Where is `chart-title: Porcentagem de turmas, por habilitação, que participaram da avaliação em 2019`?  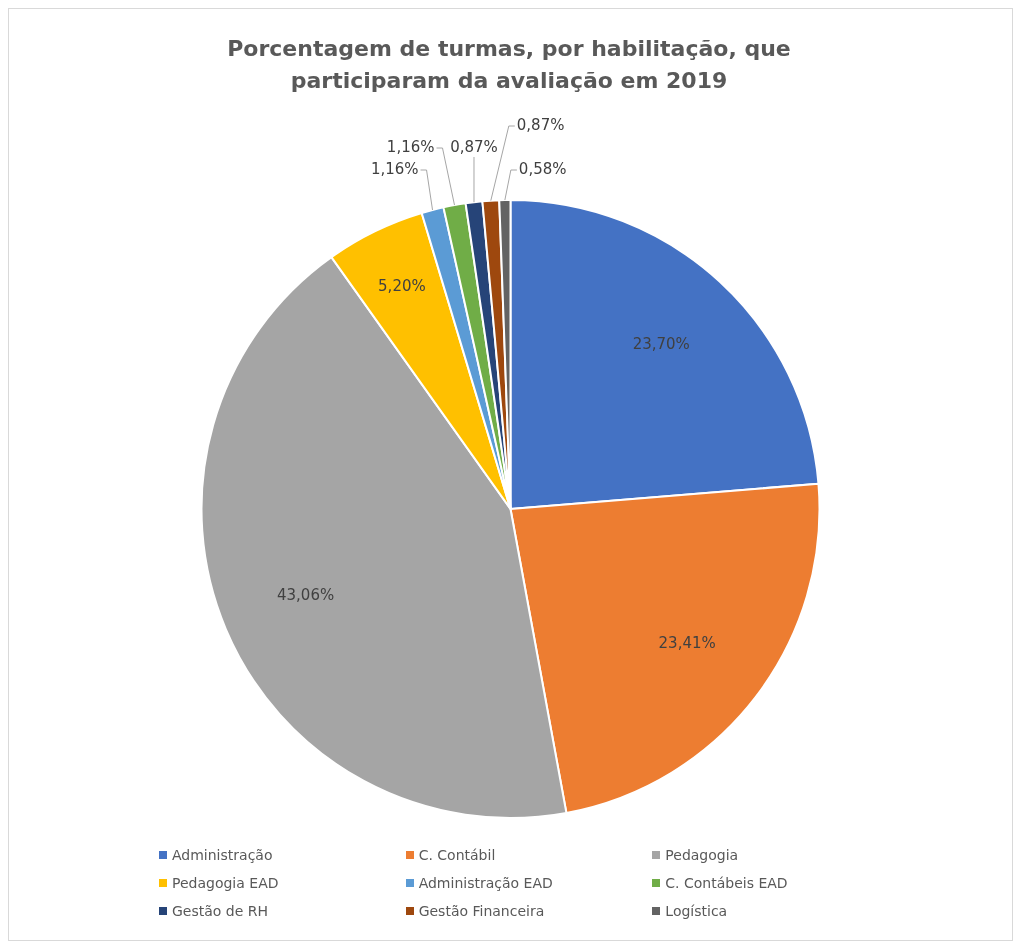 chart-title: Porcentagem de turmas, por habilitação, que participaram da avaliação em 2019 is located at coordinates (509, 65).